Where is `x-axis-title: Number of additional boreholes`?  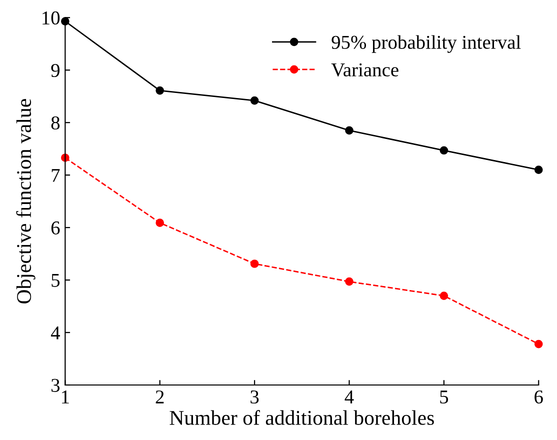
x-axis-title: Number of additional boreholes is located at coordinates (302, 417).